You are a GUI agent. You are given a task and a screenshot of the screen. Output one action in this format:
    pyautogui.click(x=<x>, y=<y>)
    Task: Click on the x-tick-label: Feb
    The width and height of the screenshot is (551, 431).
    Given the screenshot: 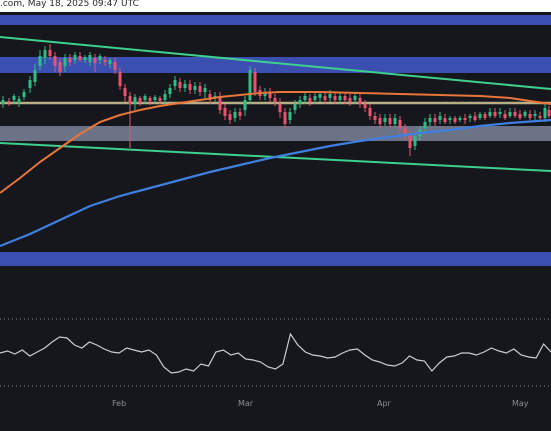 What is the action you would take?
    pyautogui.click(x=119, y=403)
    